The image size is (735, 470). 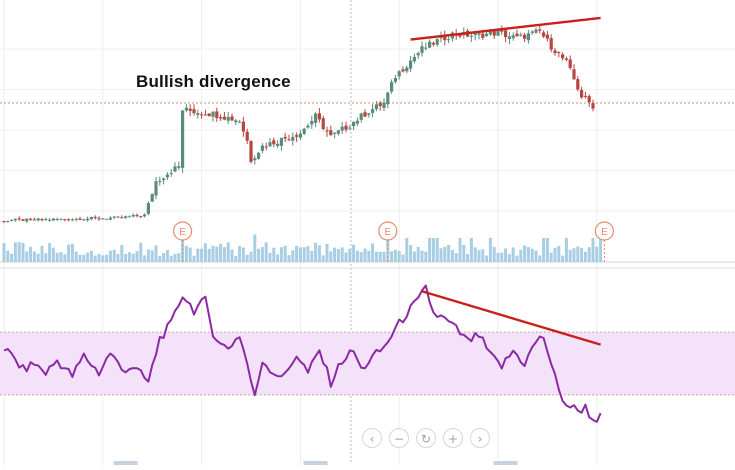 I want to click on rsi-trendline, so click(x=511, y=318).